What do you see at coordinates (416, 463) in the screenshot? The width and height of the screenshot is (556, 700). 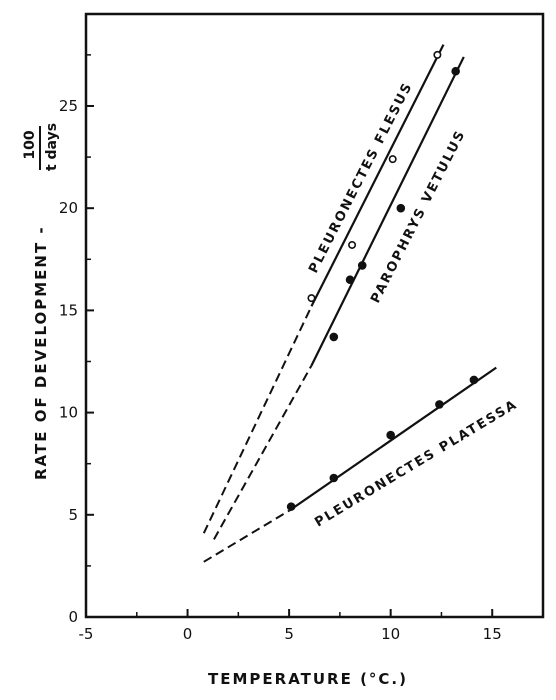 I see `series-label-platessa: PLEURONECTES PLATESSA` at bounding box center [416, 463].